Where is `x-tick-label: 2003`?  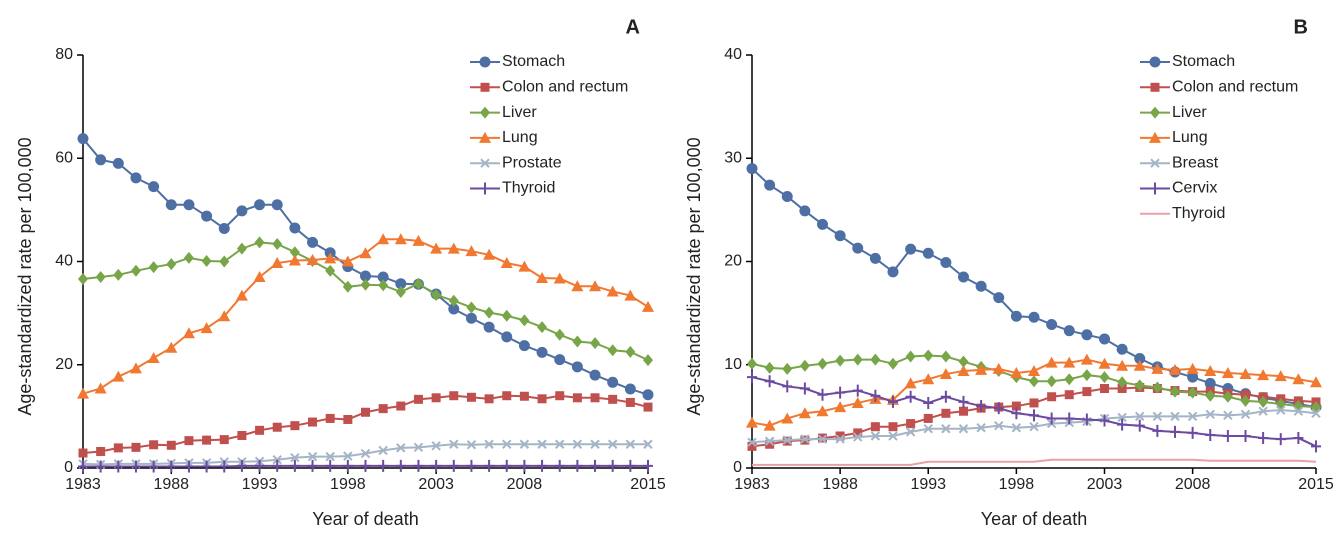
x-tick-label: 2003 is located at coordinates (1105, 484).